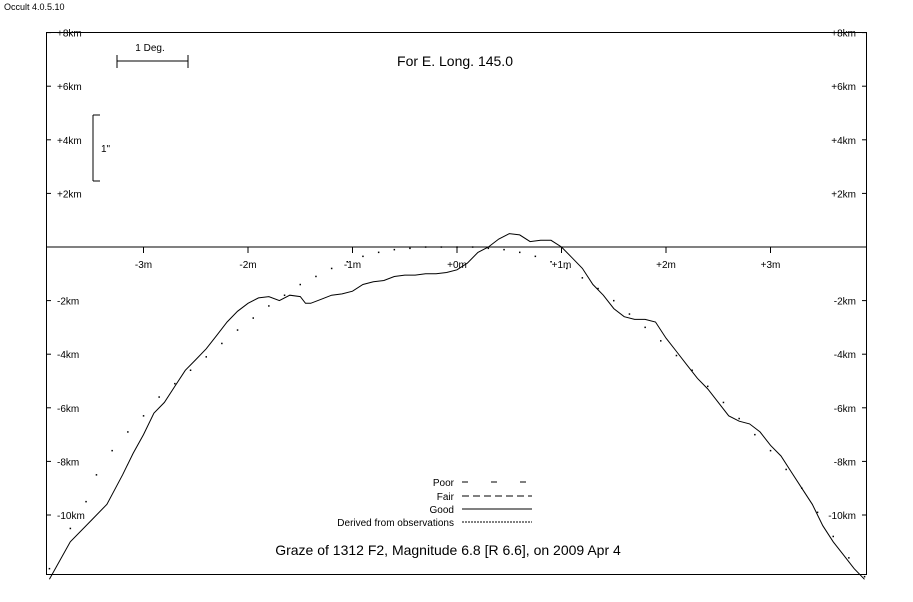 This screenshot has height=602, width=913. Describe the element at coordinates (666, 265) in the screenshot. I see `x-tick-label: +2m` at that location.